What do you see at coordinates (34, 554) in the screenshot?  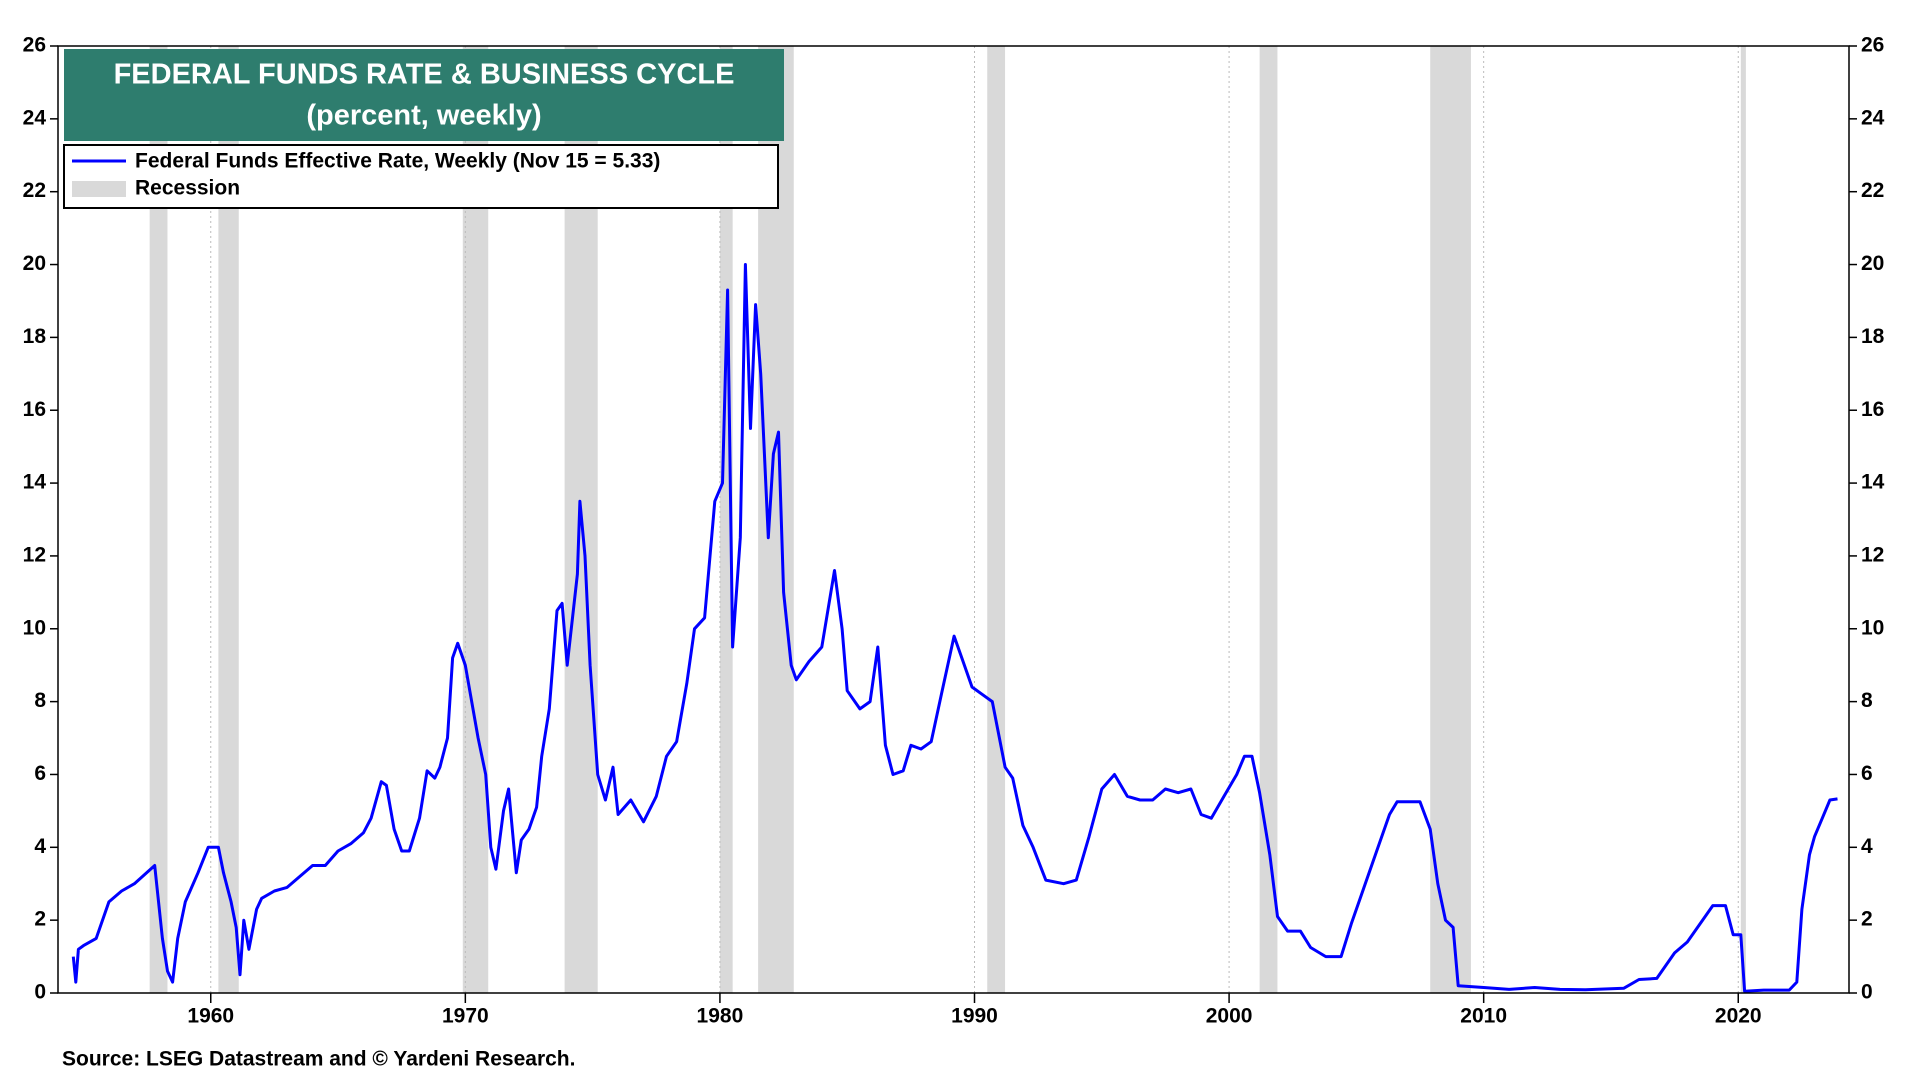 I see `y-tick-label: 12` at bounding box center [34, 554].